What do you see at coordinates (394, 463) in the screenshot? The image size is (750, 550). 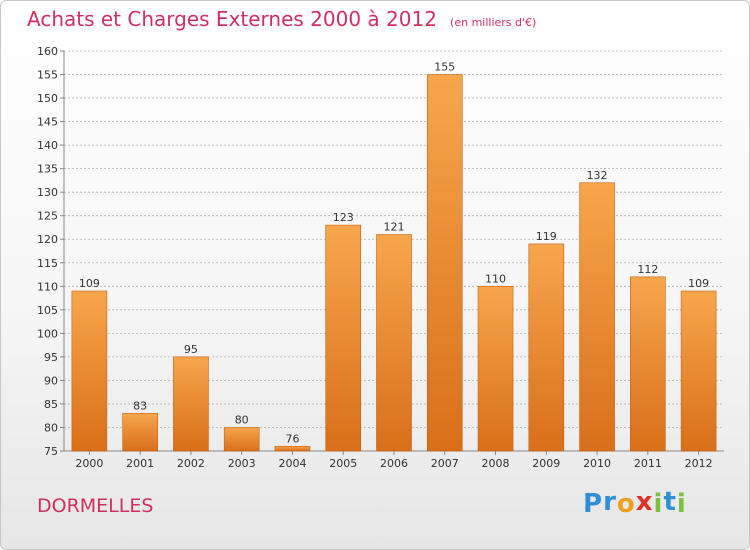 I see `x-tick-label: 2006` at bounding box center [394, 463].